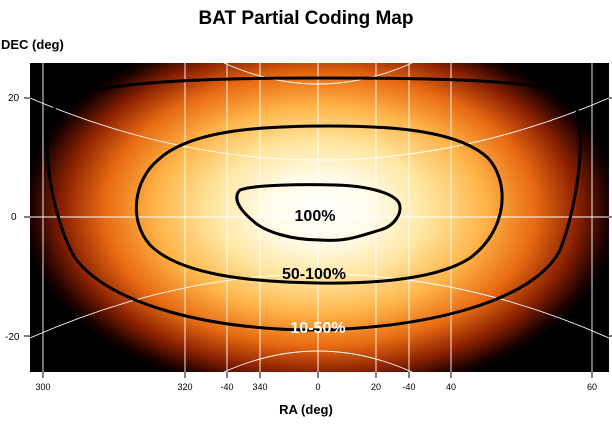 The height and width of the screenshot is (429, 612). Describe the element at coordinates (12, 337) in the screenshot. I see `y-tick-label: -20` at that location.